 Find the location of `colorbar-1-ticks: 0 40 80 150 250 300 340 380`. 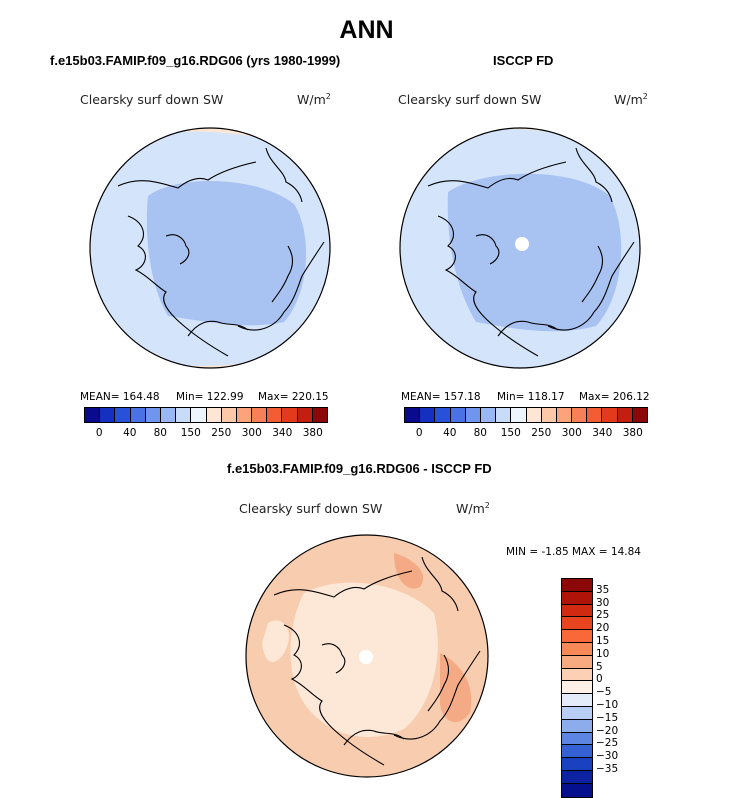

colorbar-1-ticks: 0 40 80 150 250 300 340 380 is located at coordinates (206, 434).